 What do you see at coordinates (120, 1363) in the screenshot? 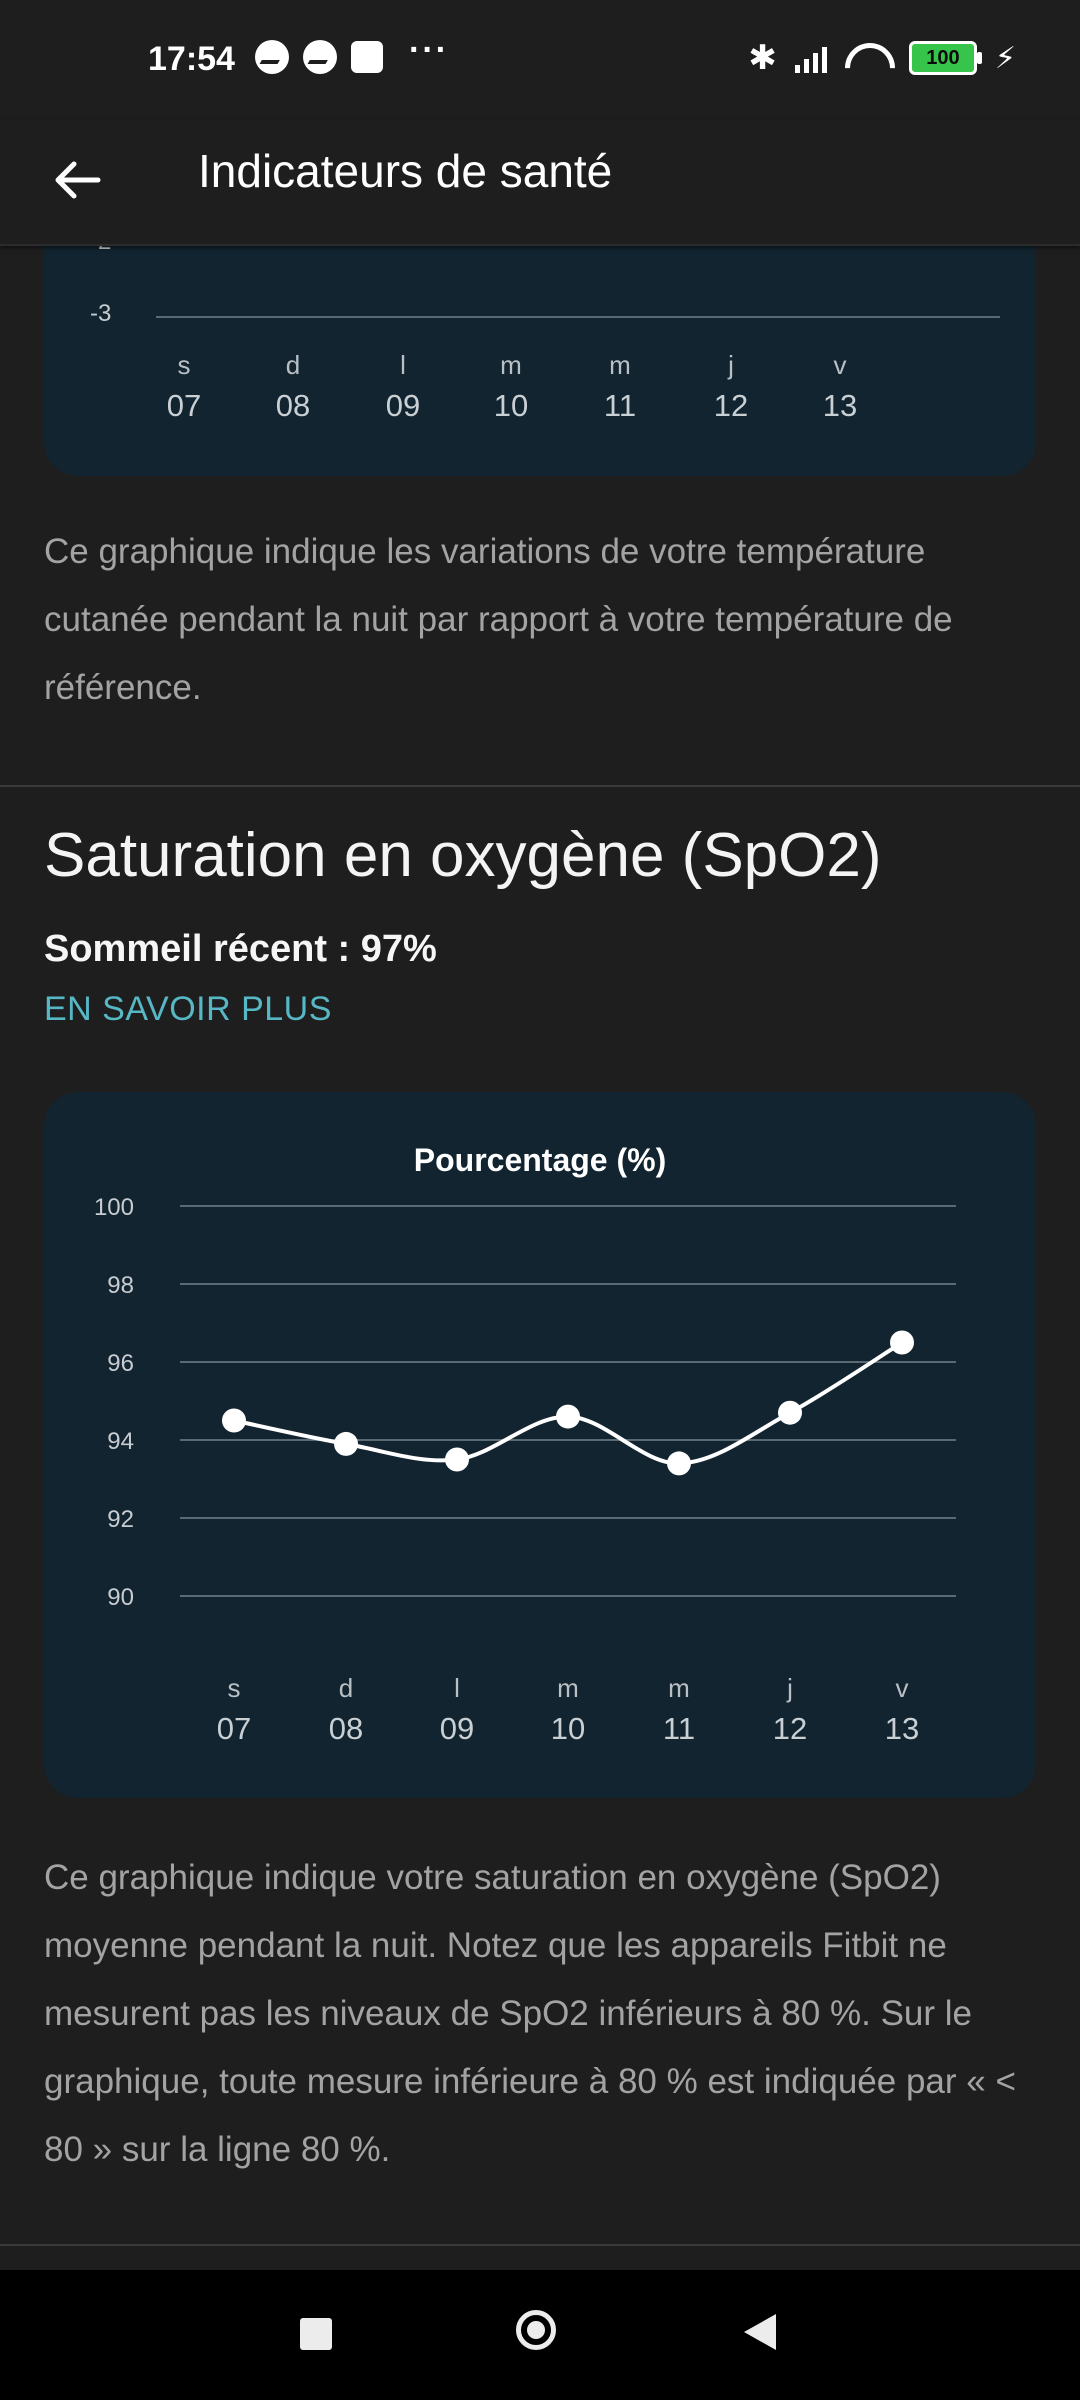
I see `y-tick-label: 96` at bounding box center [120, 1363].